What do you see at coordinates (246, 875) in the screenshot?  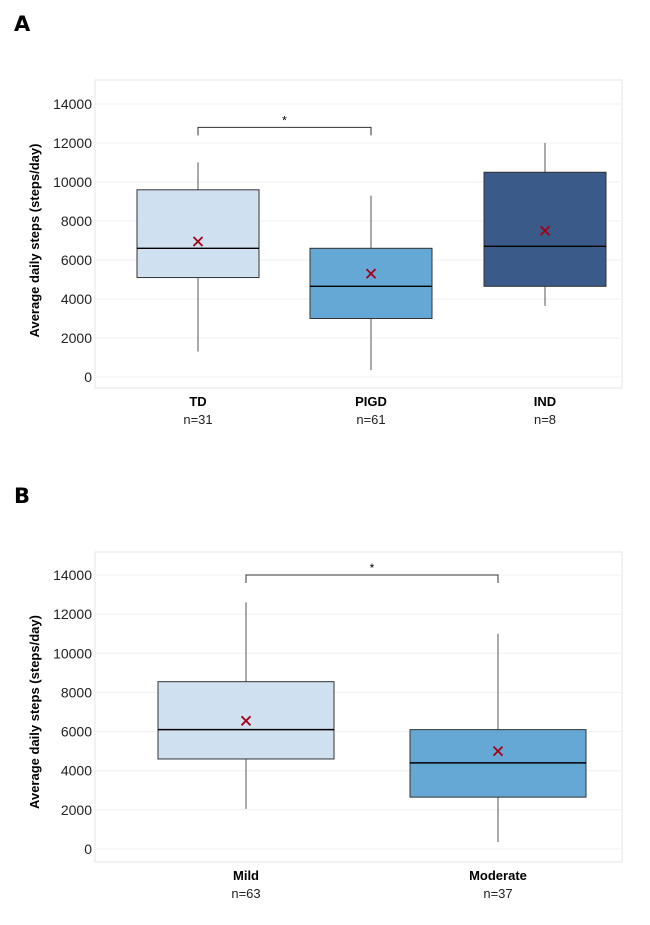 I see `category-label: Mild` at bounding box center [246, 875].